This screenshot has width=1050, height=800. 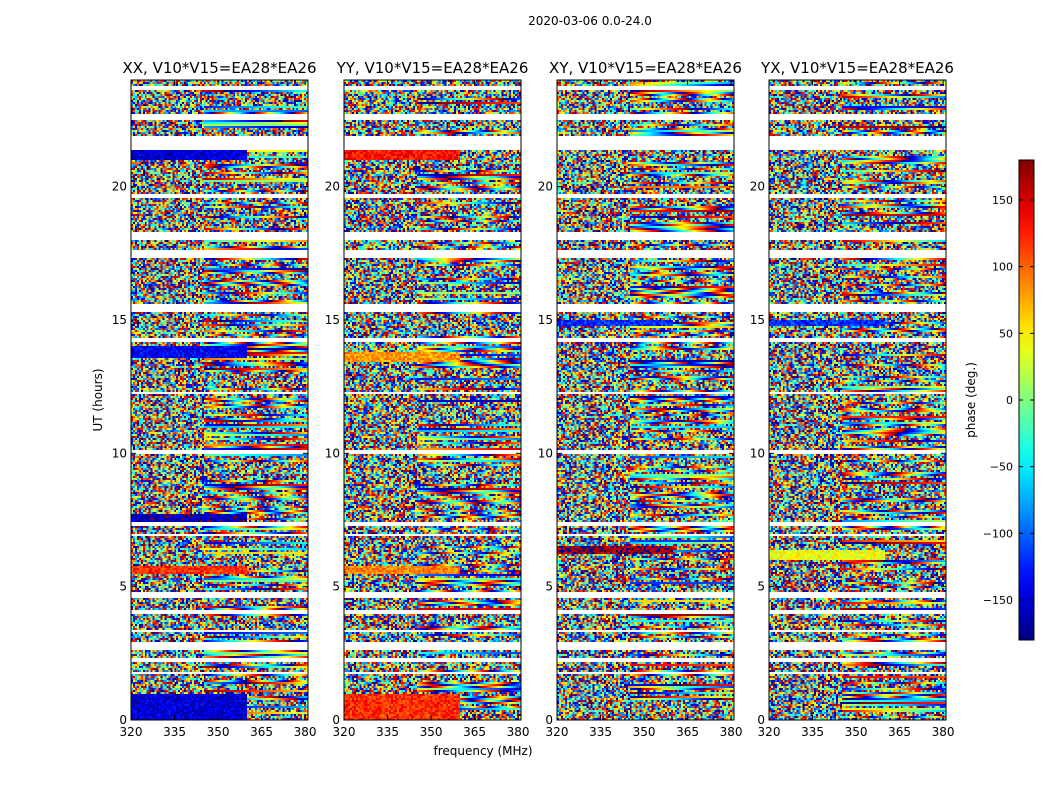 I want to click on colorbar-tick-label: −100, so click(x=998, y=533).